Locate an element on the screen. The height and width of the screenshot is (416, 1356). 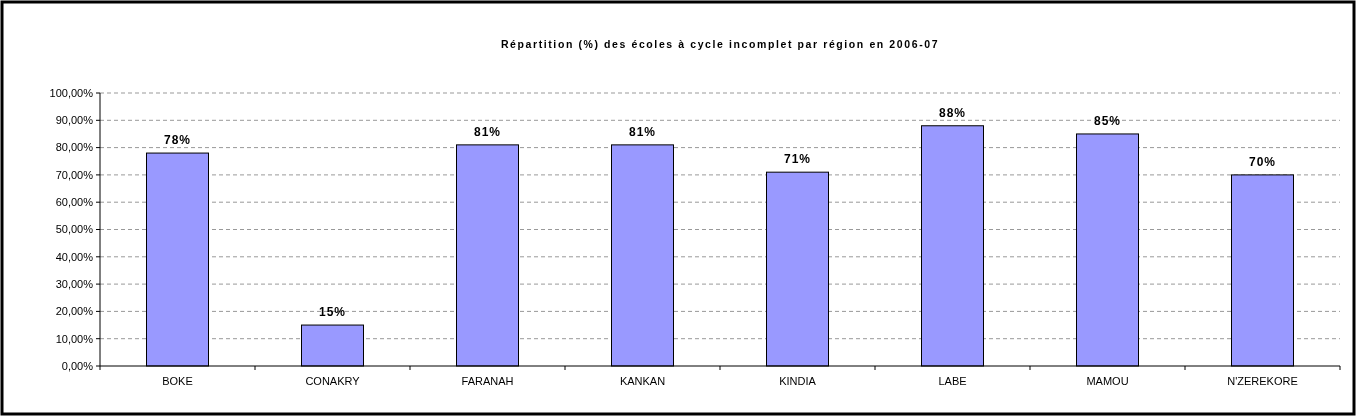
data-label: 71% is located at coordinates (797, 159).